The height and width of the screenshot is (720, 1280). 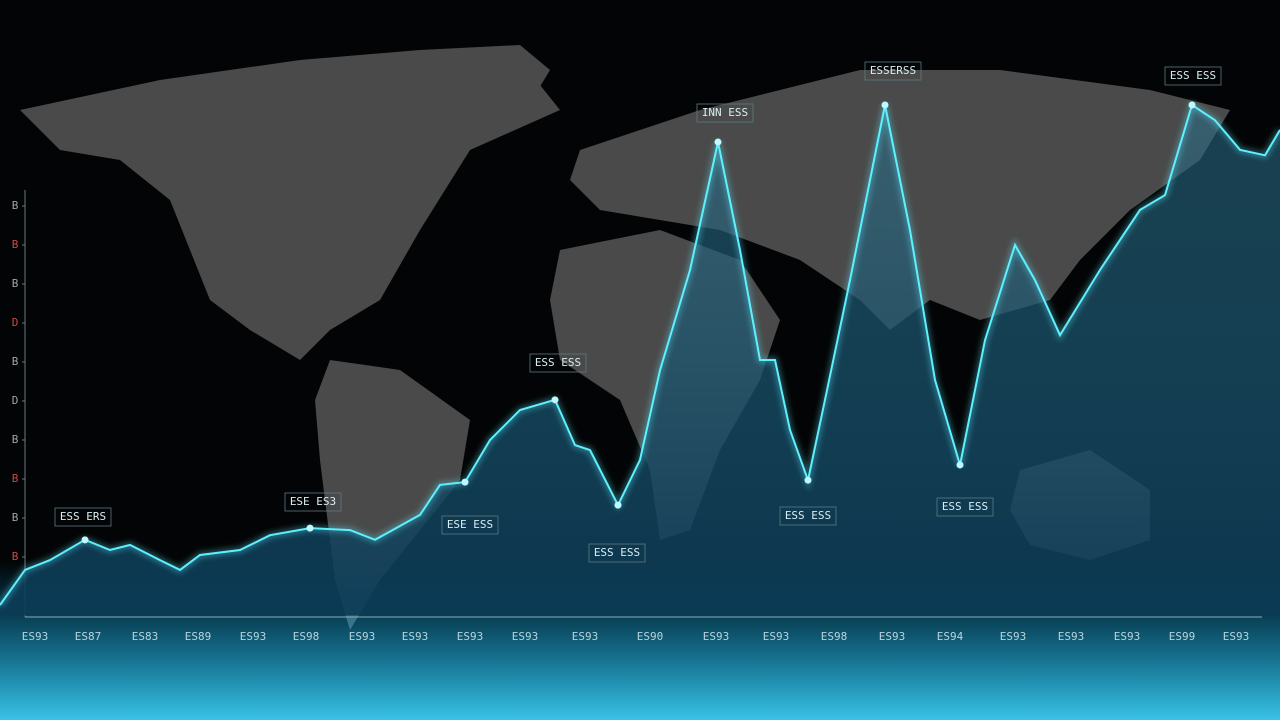 What do you see at coordinates (950, 636) in the screenshot?
I see `x-tick-label: ES94` at bounding box center [950, 636].